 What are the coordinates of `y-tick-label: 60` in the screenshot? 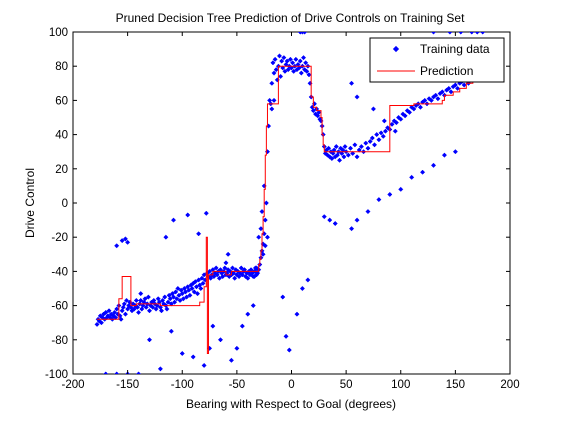 It's located at (61, 101).